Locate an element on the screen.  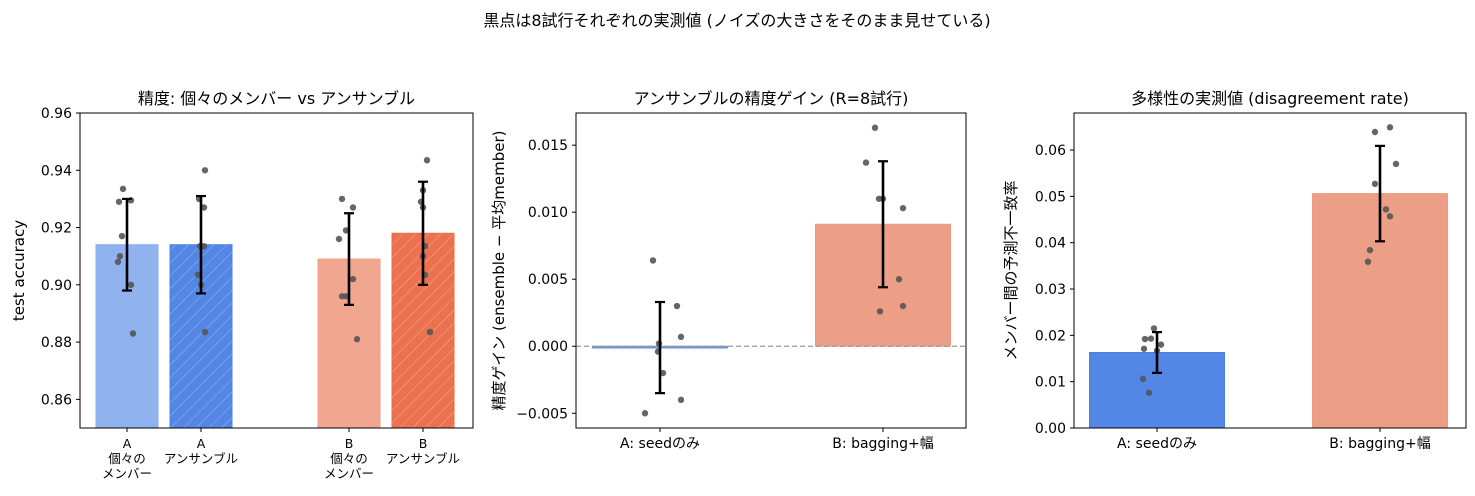
y-tick-label: 0.03 is located at coordinates (1050, 290).